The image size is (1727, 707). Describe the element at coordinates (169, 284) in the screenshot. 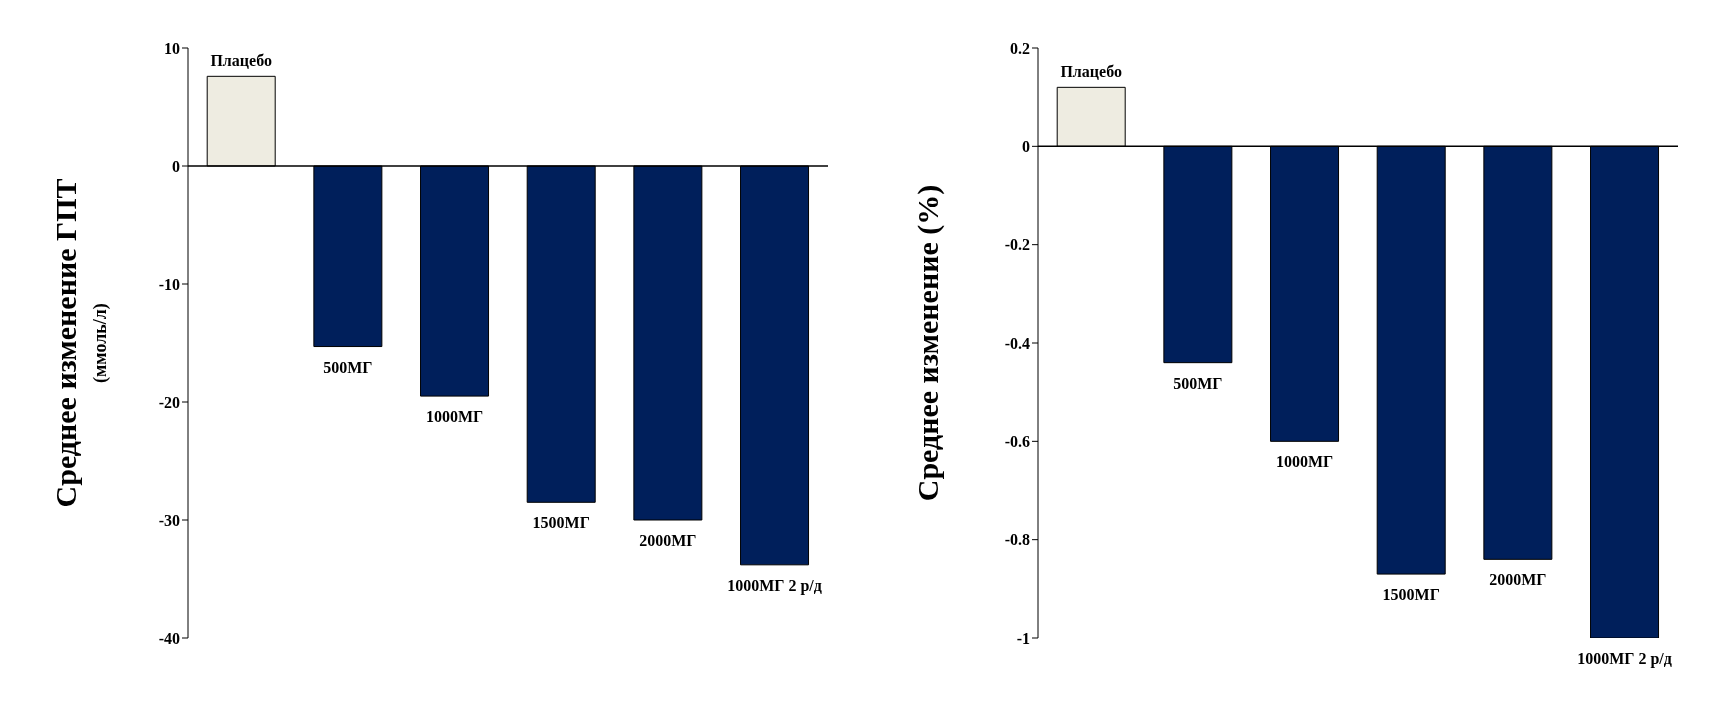

I see `y-tick-label: -10` at that location.